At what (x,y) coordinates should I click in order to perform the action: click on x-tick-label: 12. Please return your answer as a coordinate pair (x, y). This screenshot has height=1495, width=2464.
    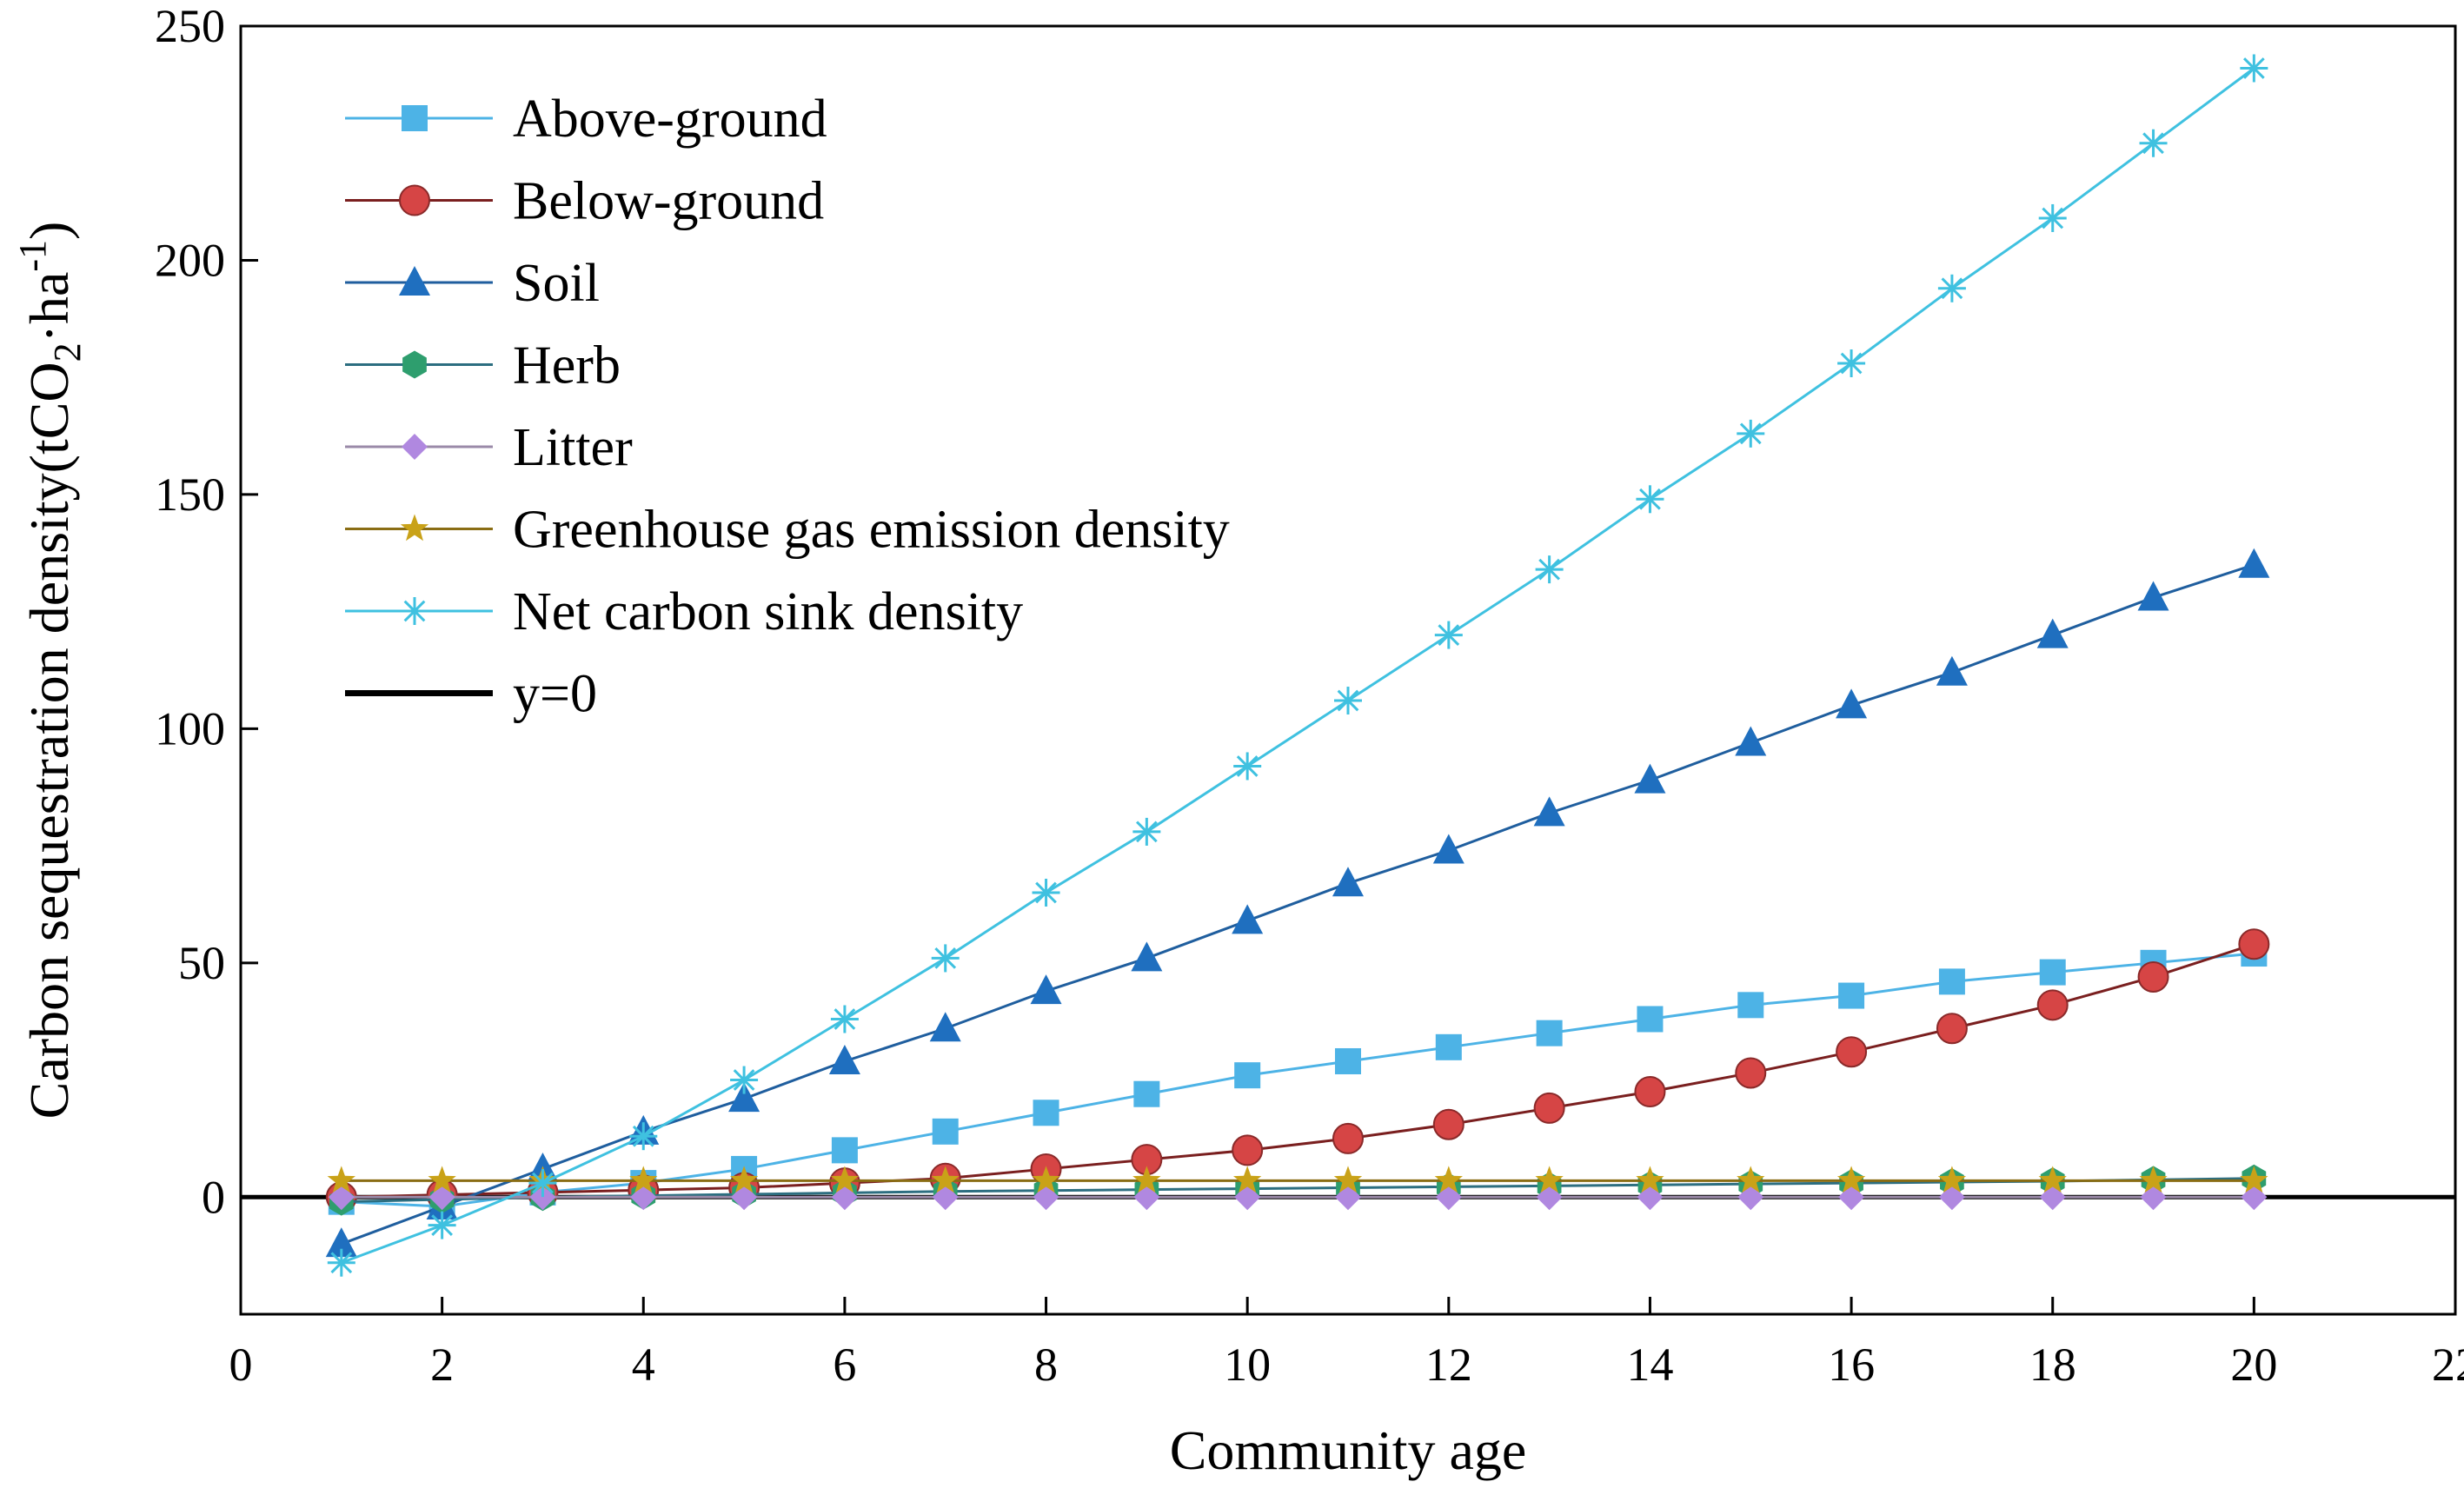
    Looking at the image, I should click on (1448, 1365).